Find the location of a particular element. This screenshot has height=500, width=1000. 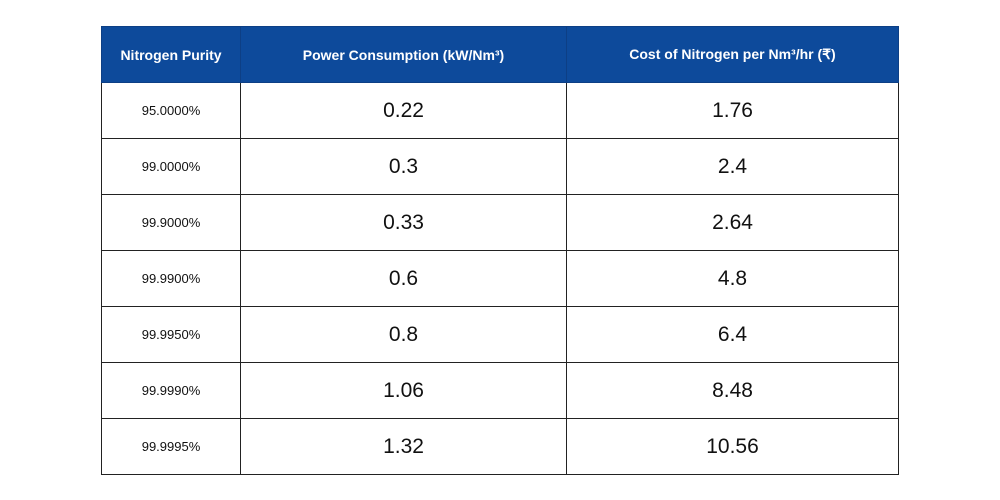

table-row: 99.9990% 1.06 8.48 is located at coordinates (500, 390).